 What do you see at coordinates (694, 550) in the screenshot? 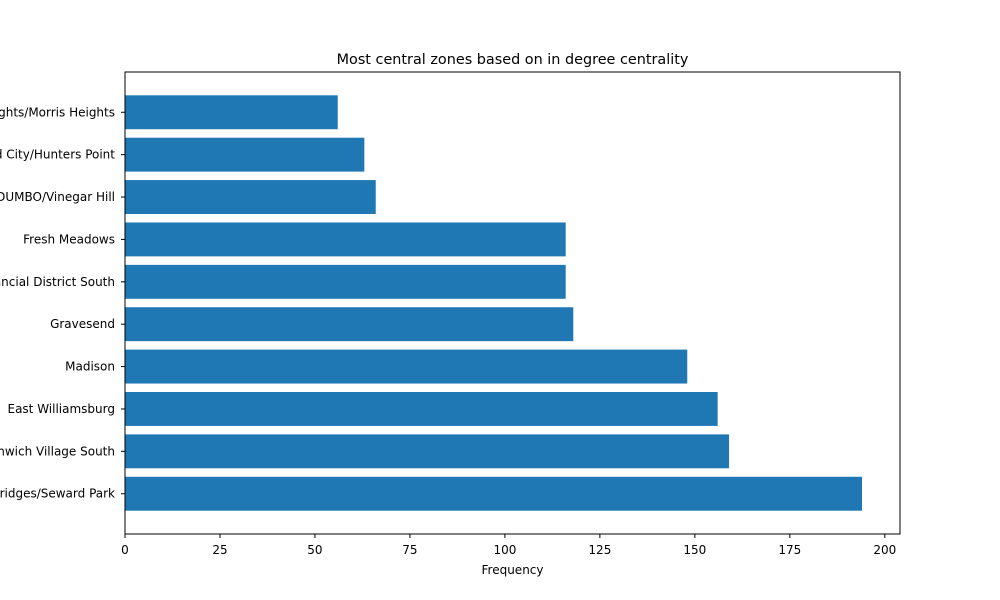
I see `x-tick-label: 150` at bounding box center [694, 550].